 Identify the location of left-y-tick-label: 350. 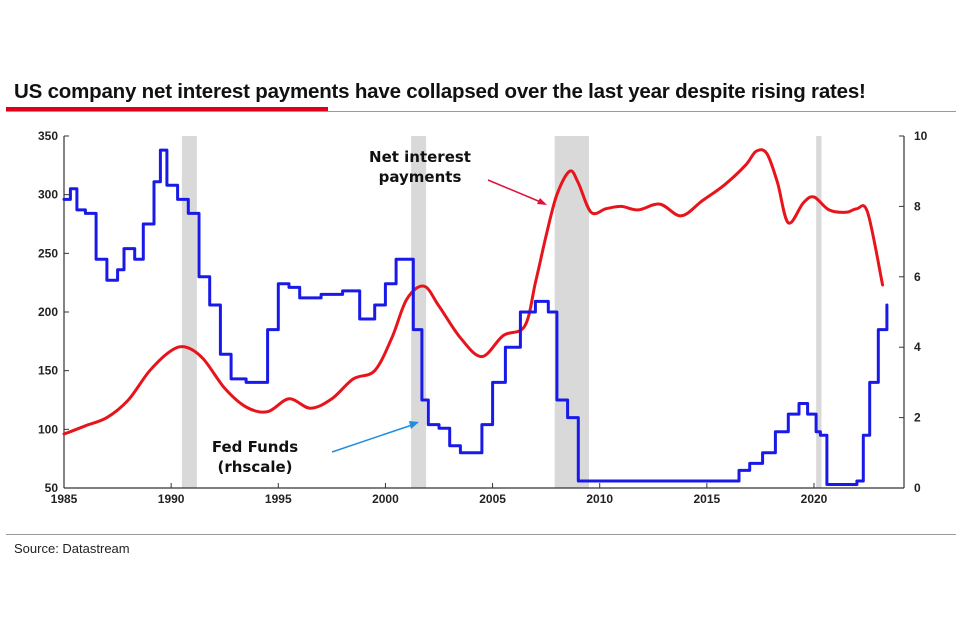
(48, 136).